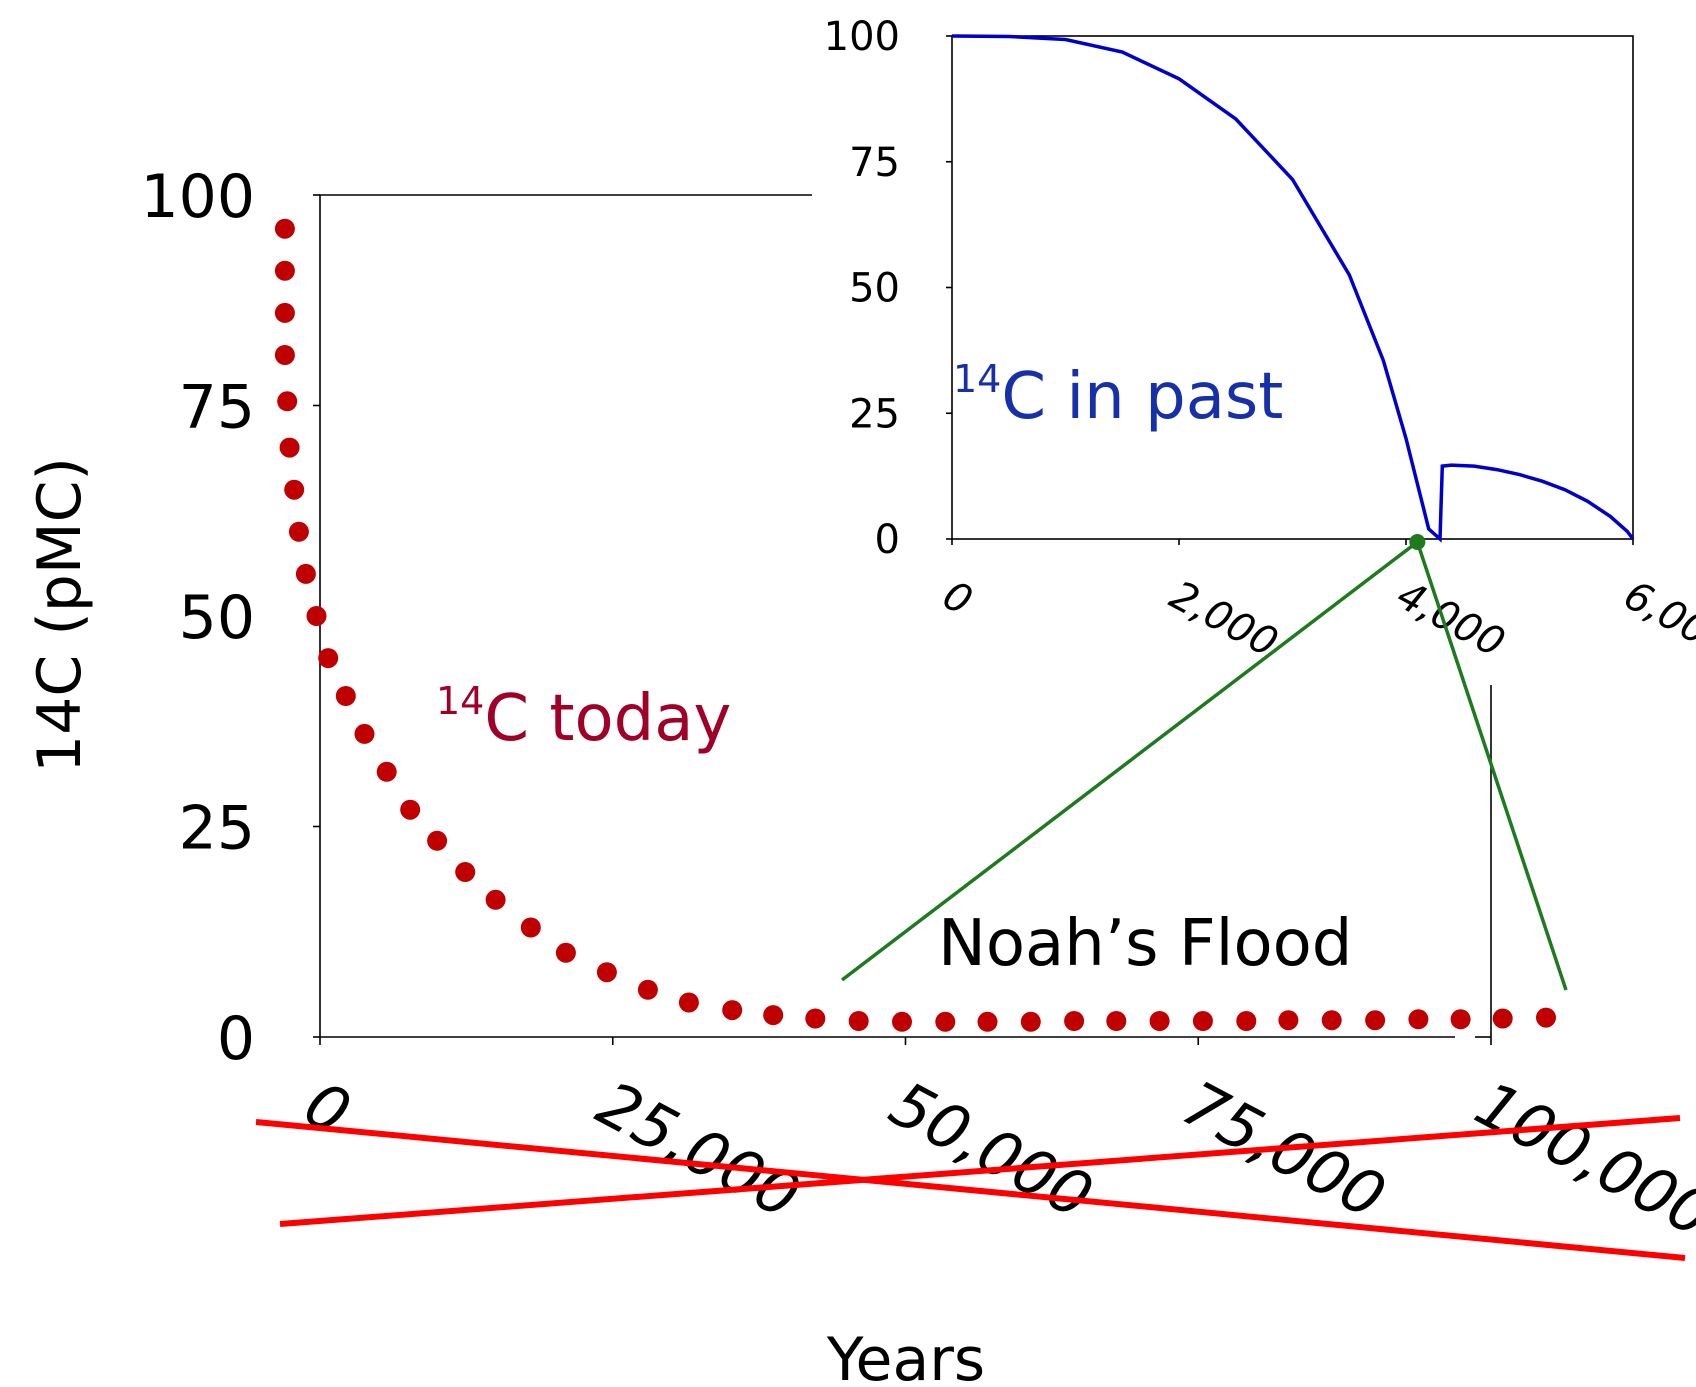 This screenshot has width=1696, height=1387. Describe the element at coordinates (327, 1108) in the screenshot. I see `main-x-tick-label: 0` at that location.